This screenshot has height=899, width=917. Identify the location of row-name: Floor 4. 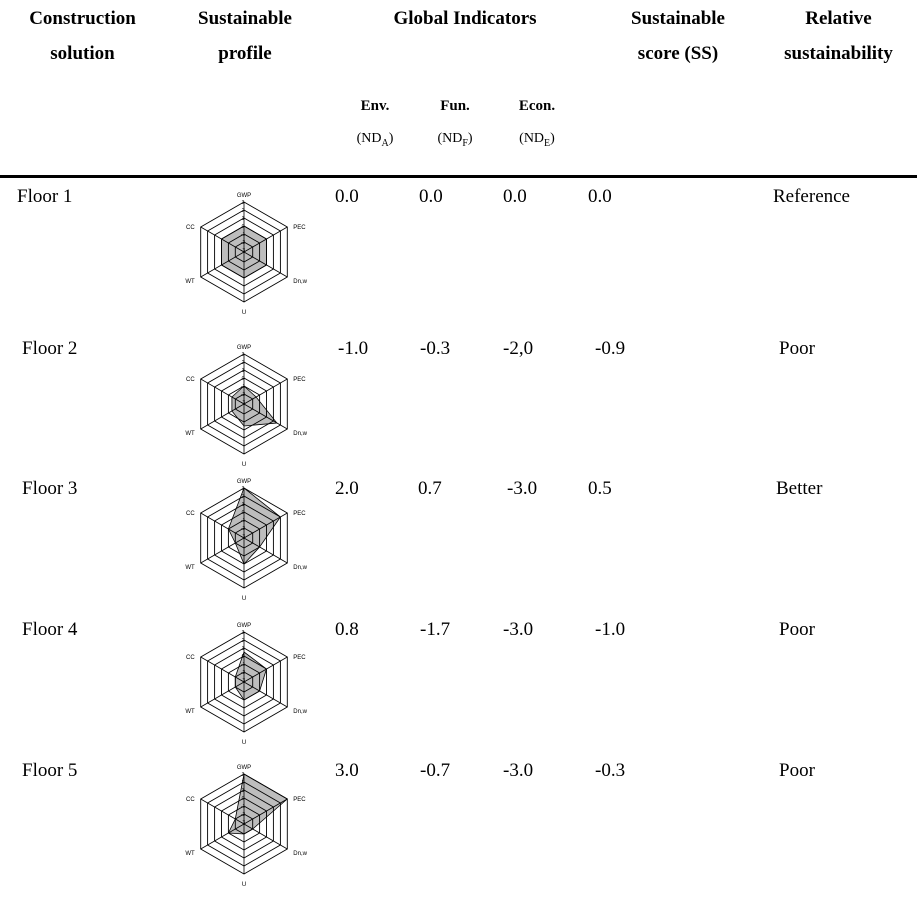
(50, 629).